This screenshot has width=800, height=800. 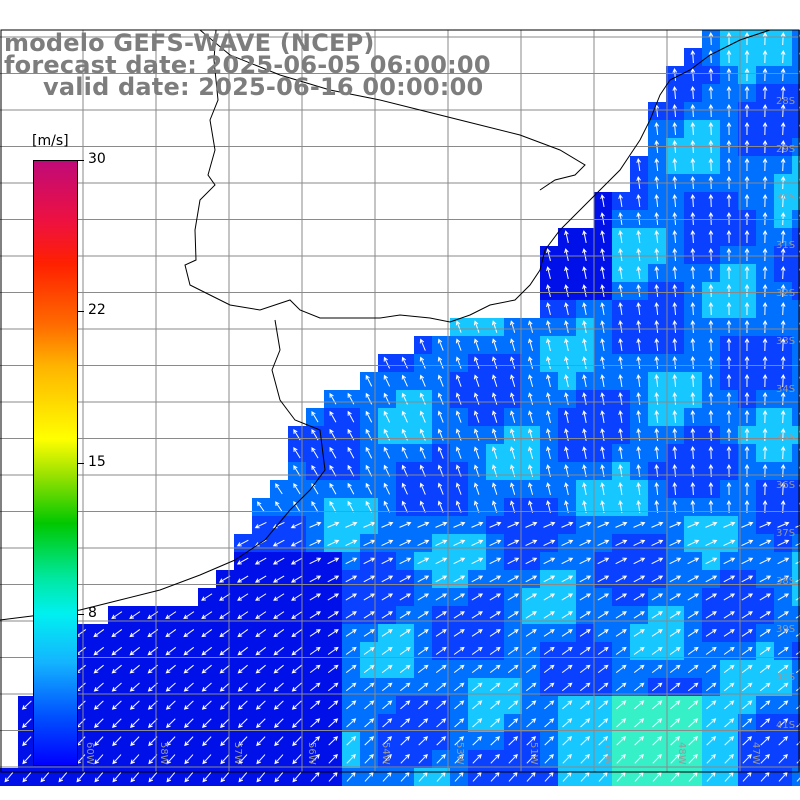 I want to click on title-forecast-date: forecast date: 2025-06-05 06:00:00, so click(x=247, y=65).